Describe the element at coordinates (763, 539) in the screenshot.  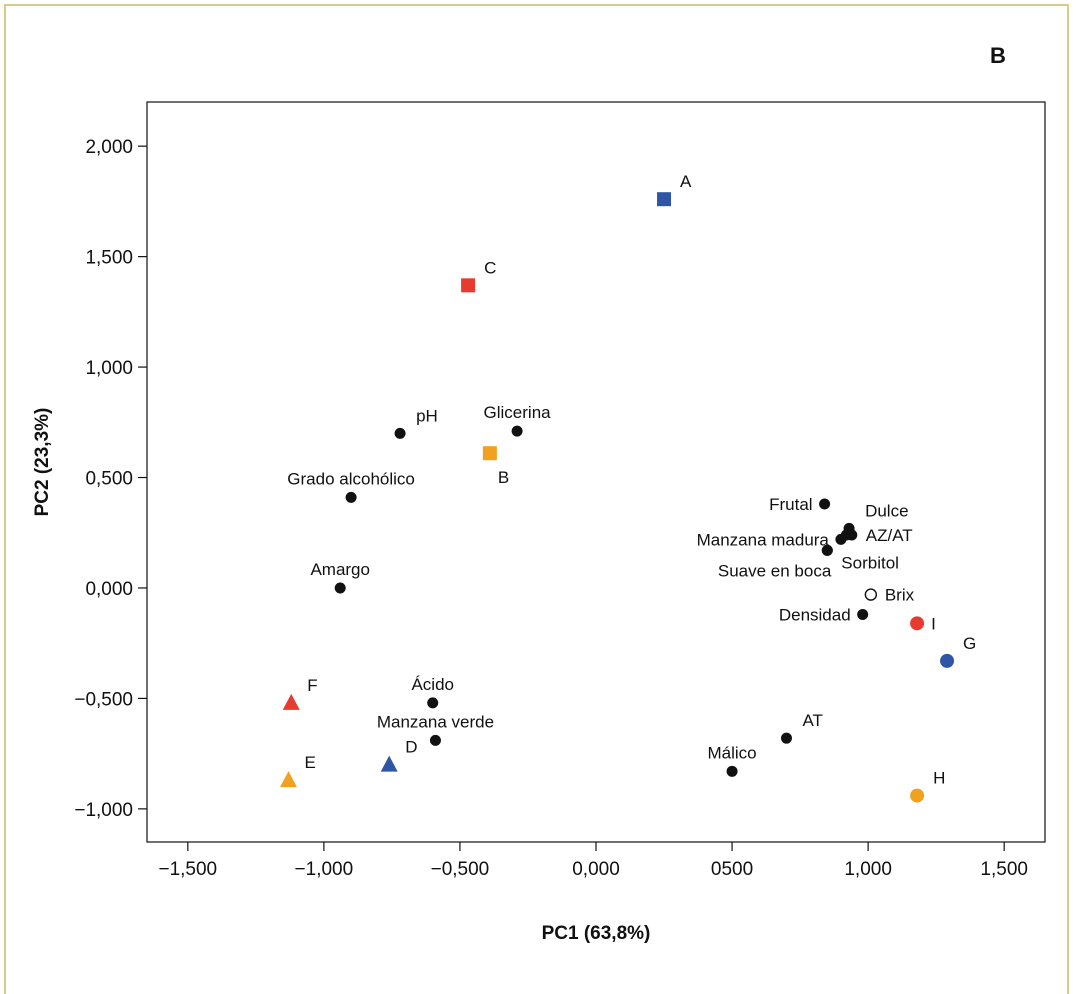
I see `data-point-label: Manzana madura` at that location.